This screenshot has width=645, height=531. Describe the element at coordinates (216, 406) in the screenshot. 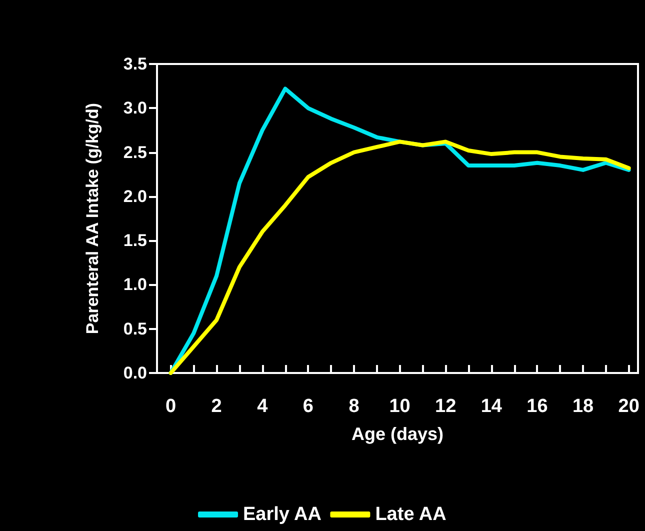

I see `x-tick-label: 2` at that location.